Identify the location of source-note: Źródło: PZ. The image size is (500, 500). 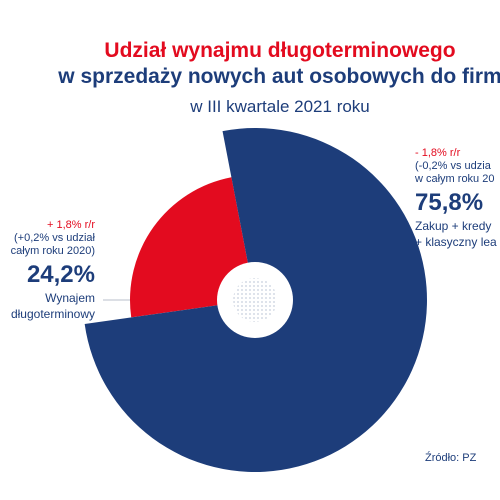
(451, 458).